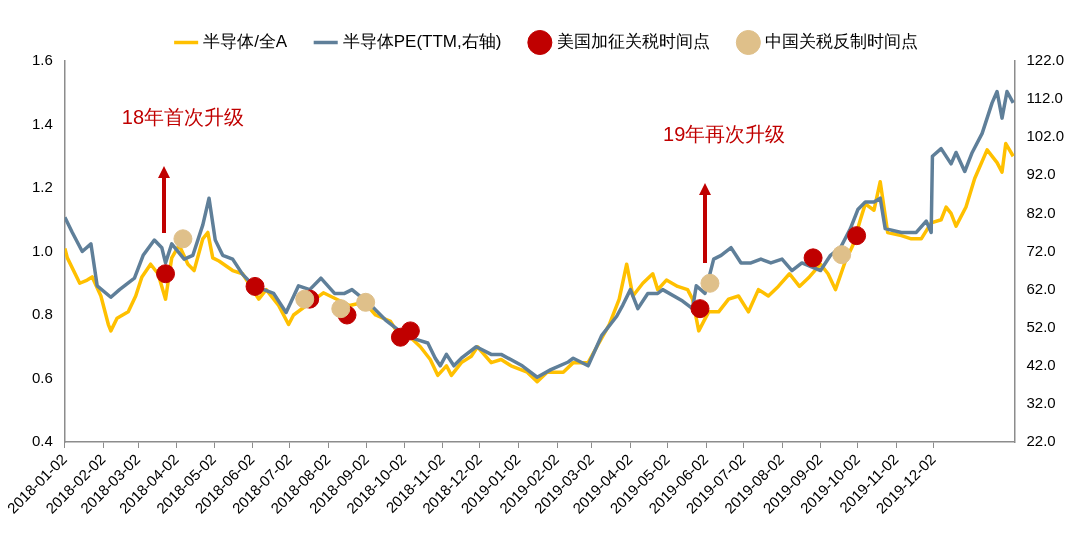 This screenshot has width=1080, height=555. What do you see at coordinates (724, 133) in the screenshot?
I see `annotation: 19年再次升级` at bounding box center [724, 133].